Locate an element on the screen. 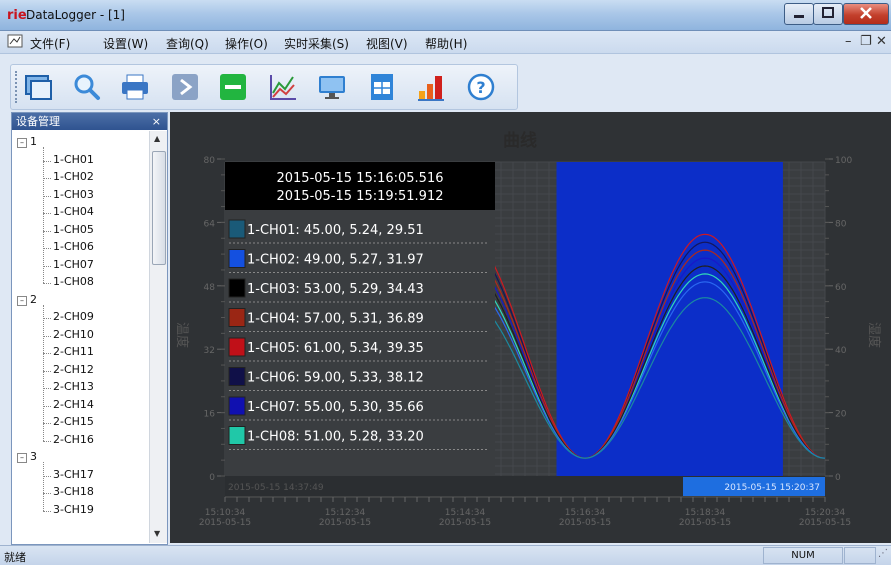  close-button is located at coordinates (866, 14).